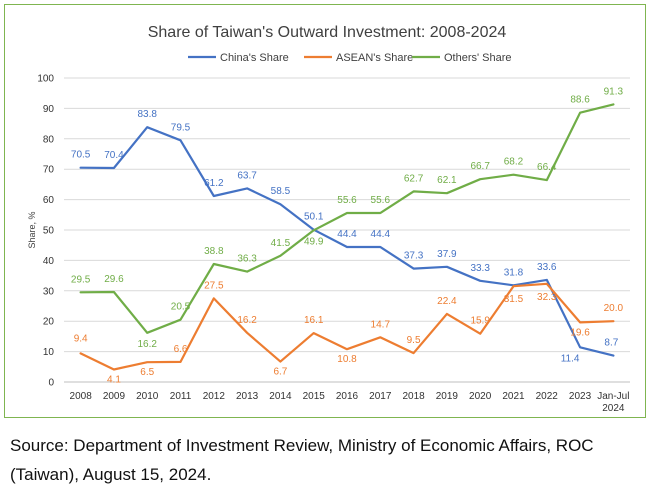 This screenshot has width=656, height=491. What do you see at coordinates (547, 396) in the screenshot?
I see `x-tick-label: 2022` at bounding box center [547, 396].